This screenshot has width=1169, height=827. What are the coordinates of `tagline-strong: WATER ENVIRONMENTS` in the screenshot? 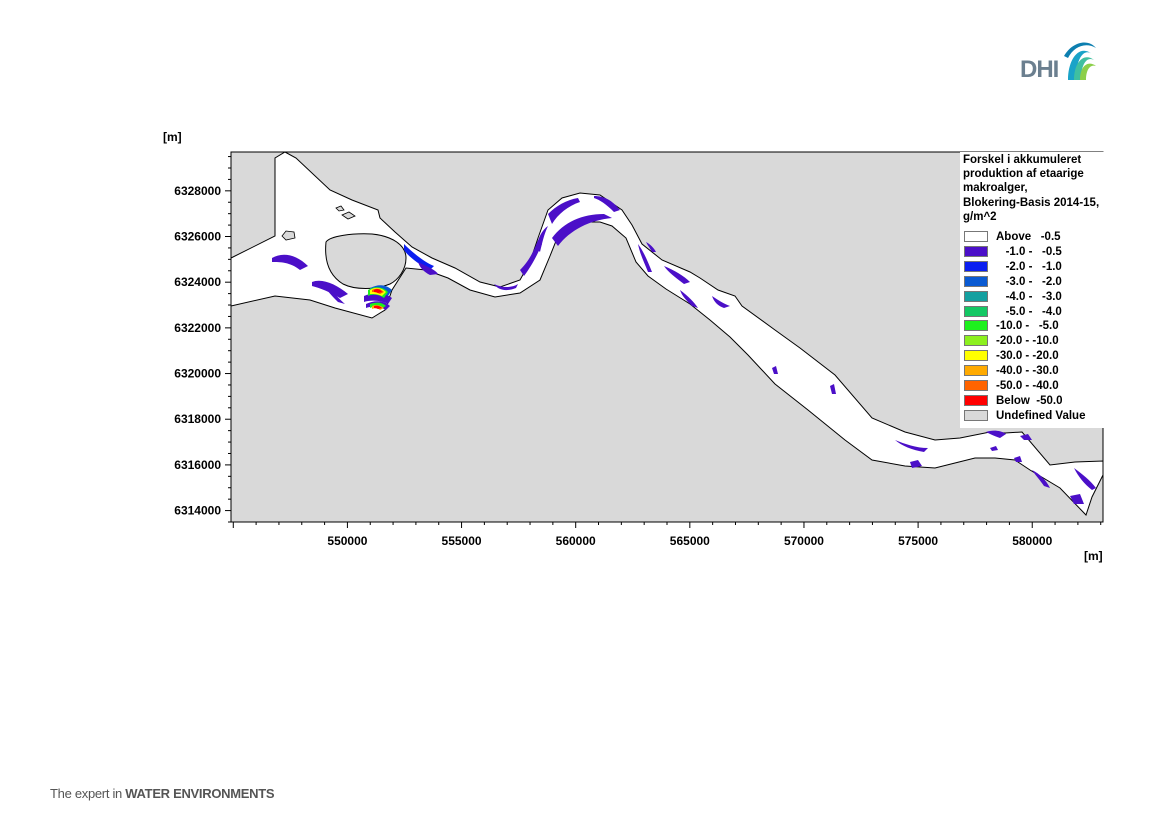 It's located at (200, 793).